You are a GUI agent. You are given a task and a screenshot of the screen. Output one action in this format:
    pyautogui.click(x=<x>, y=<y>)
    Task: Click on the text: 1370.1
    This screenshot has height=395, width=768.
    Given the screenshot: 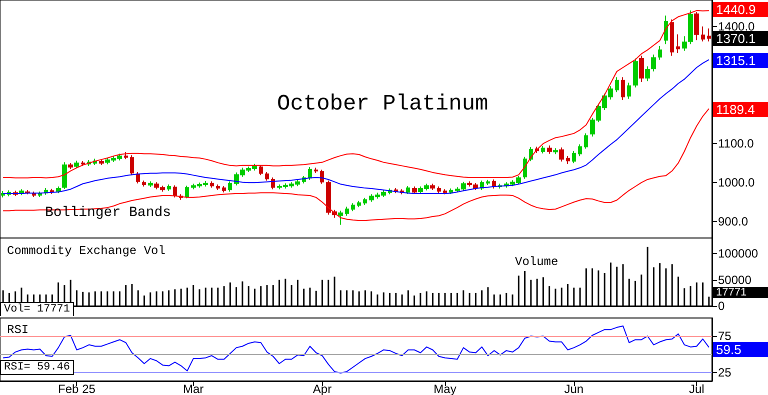 What is the action you would take?
    pyautogui.click(x=736, y=38)
    